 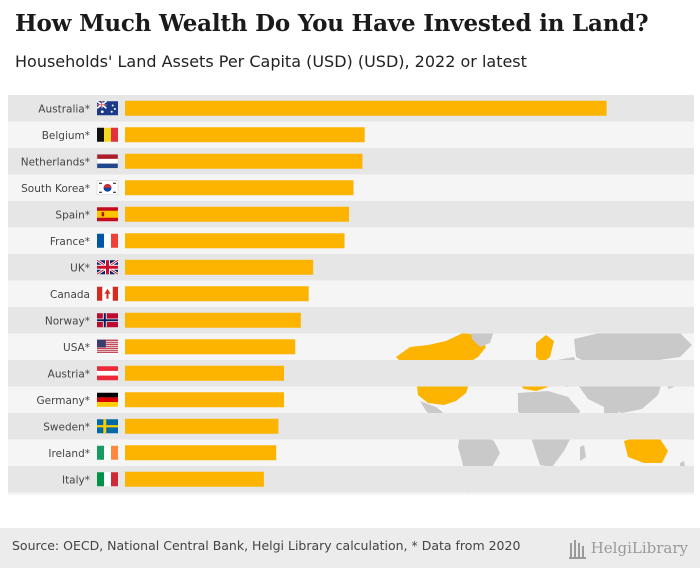 What do you see at coordinates (55, 162) in the screenshot?
I see `category-label: Netherlands*` at bounding box center [55, 162].